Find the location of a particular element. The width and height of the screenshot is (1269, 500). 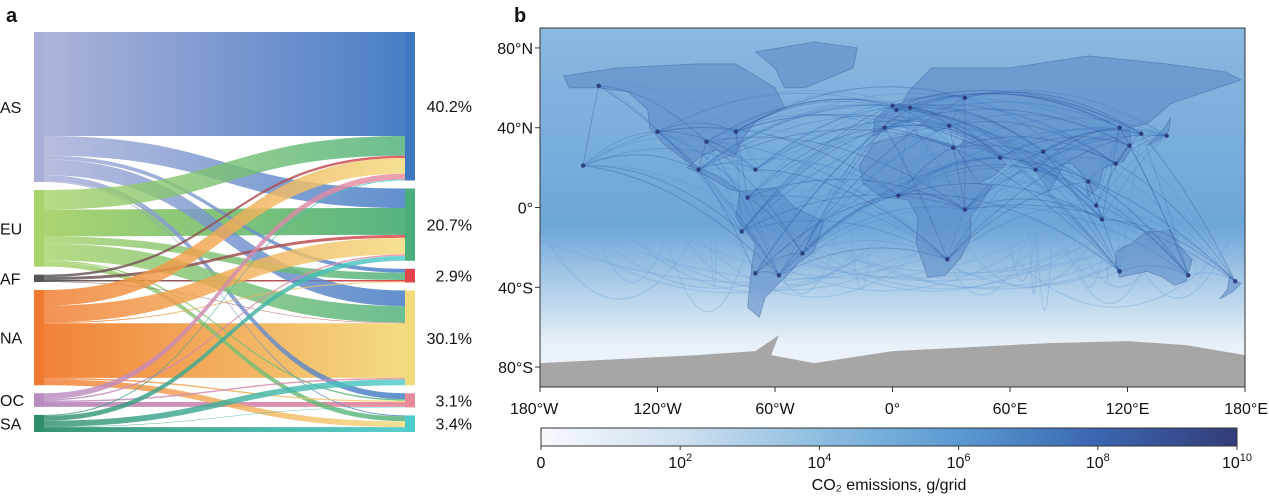

hub-istanbul is located at coordinates (949, 125).